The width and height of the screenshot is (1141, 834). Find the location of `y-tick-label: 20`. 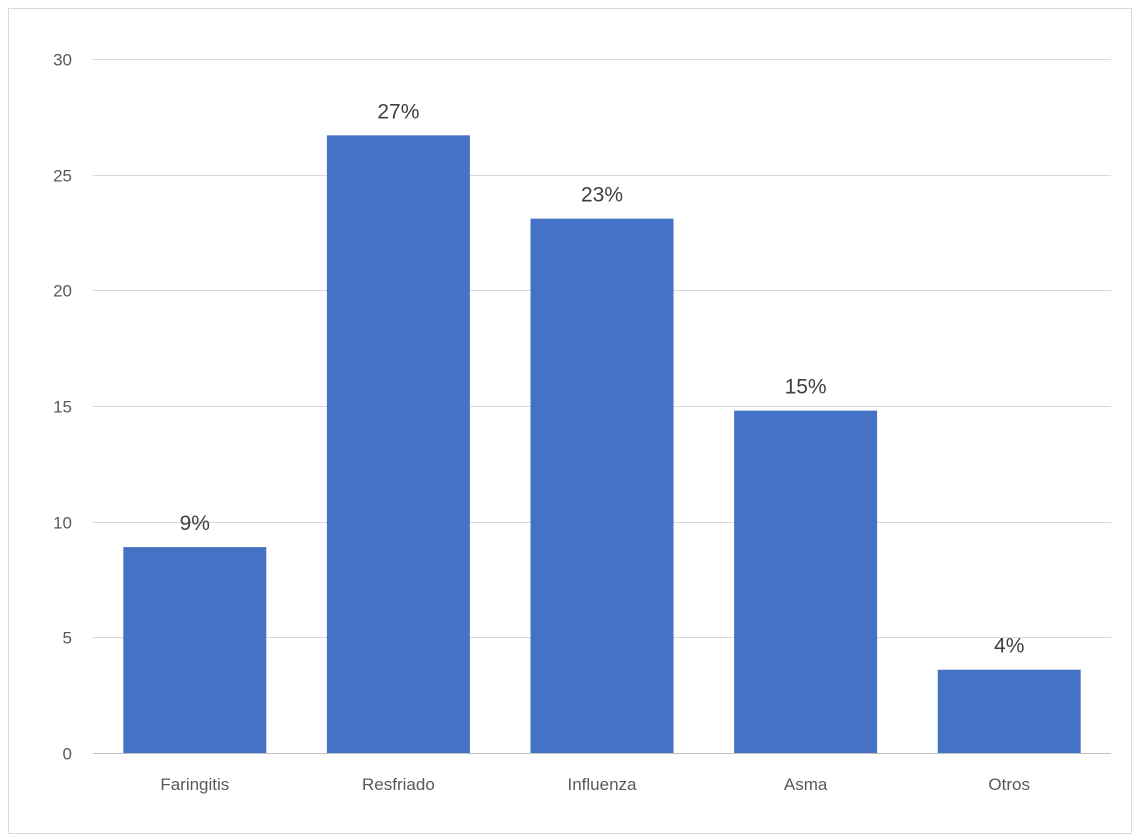

y-tick-label: 20 is located at coordinates (62, 291).